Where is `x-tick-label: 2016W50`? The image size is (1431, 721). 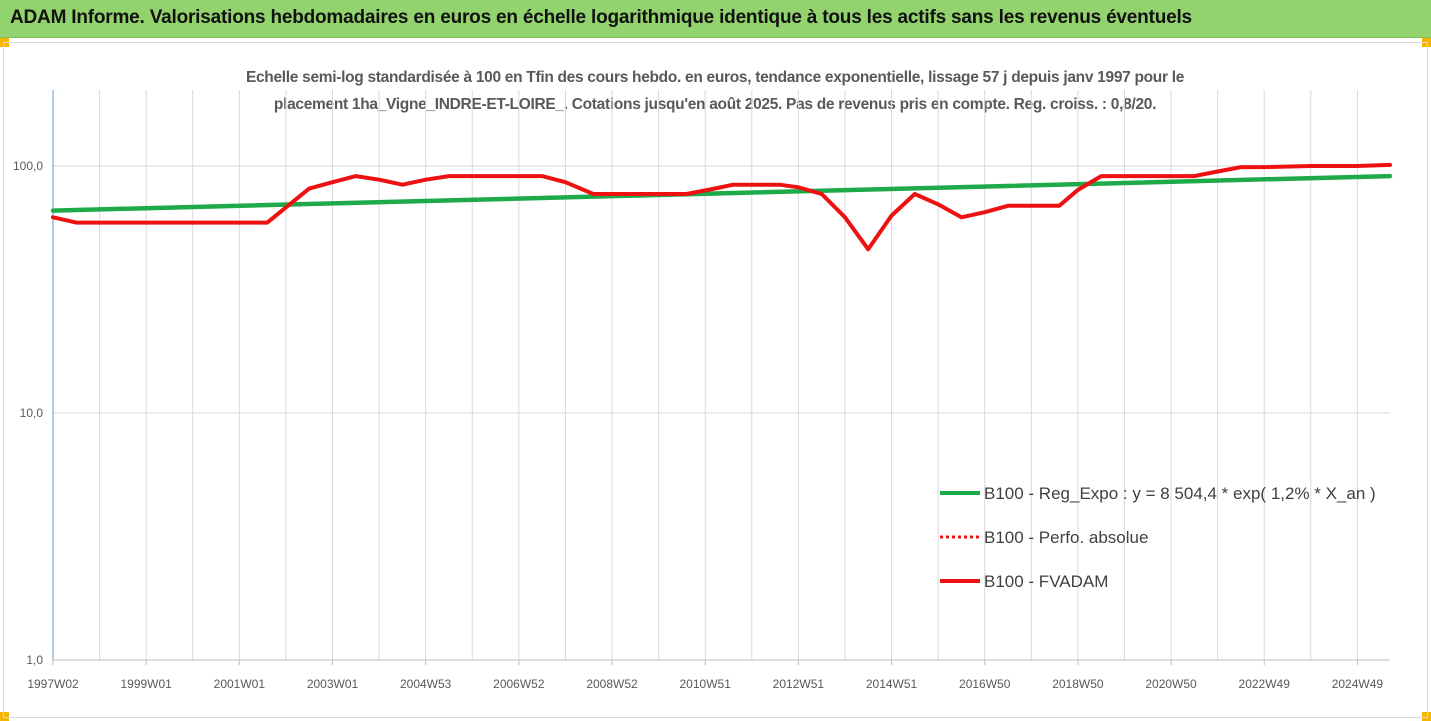 x-tick-label: 2016W50 is located at coordinates (985, 684).